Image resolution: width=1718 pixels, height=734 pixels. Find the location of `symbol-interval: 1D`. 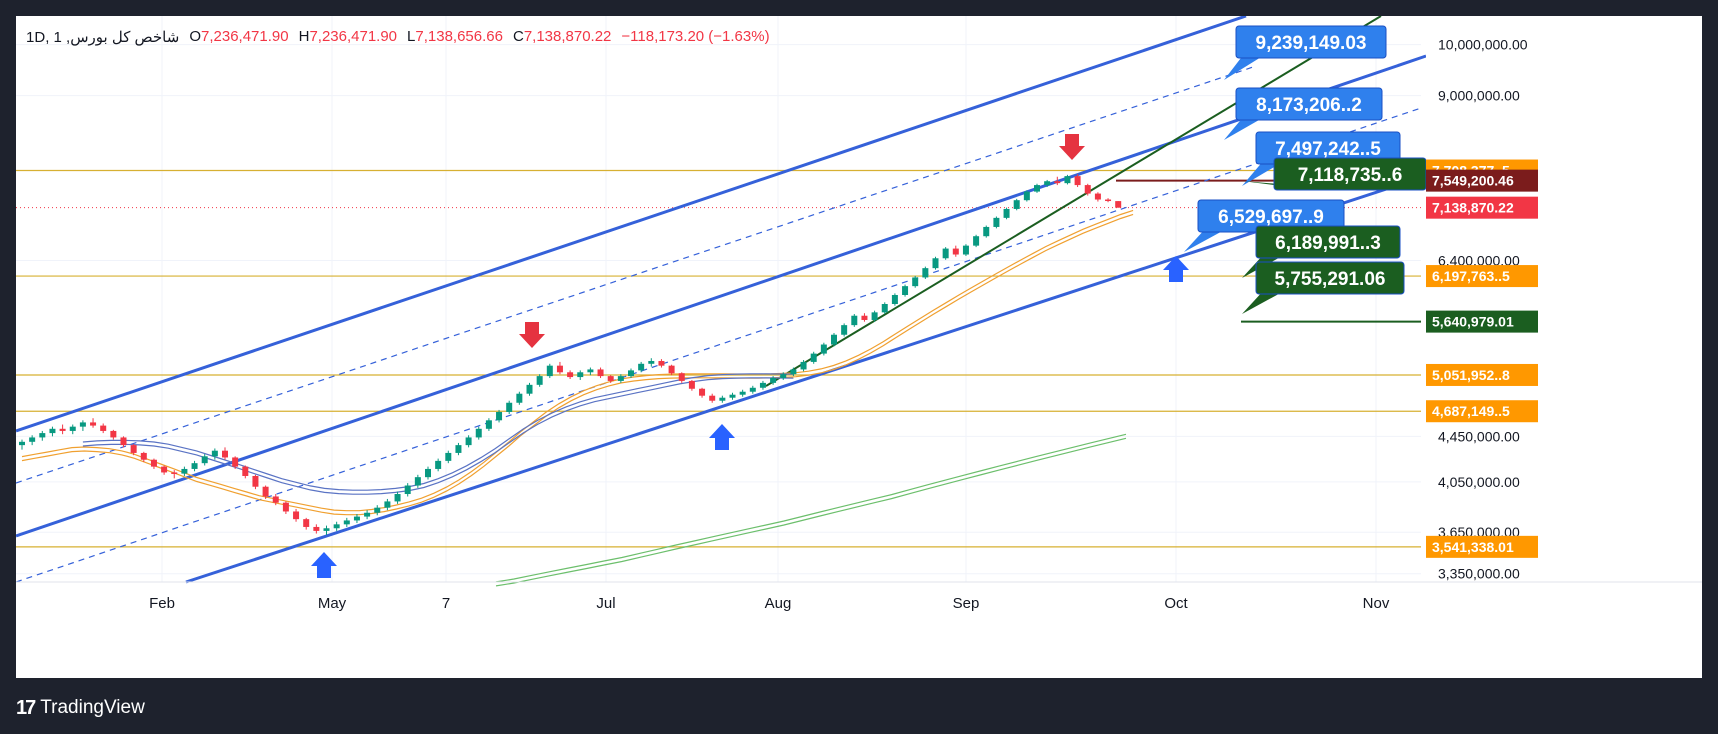

symbol-interval: 1D is located at coordinates (36, 37).